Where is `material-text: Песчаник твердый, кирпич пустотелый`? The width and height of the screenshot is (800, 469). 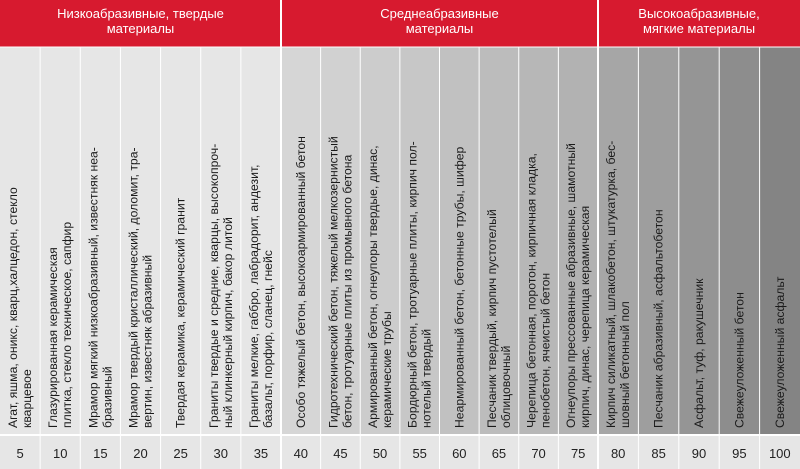 material-text: Песчаник твердый, кирпич пустотелый is located at coordinates (492, 318).